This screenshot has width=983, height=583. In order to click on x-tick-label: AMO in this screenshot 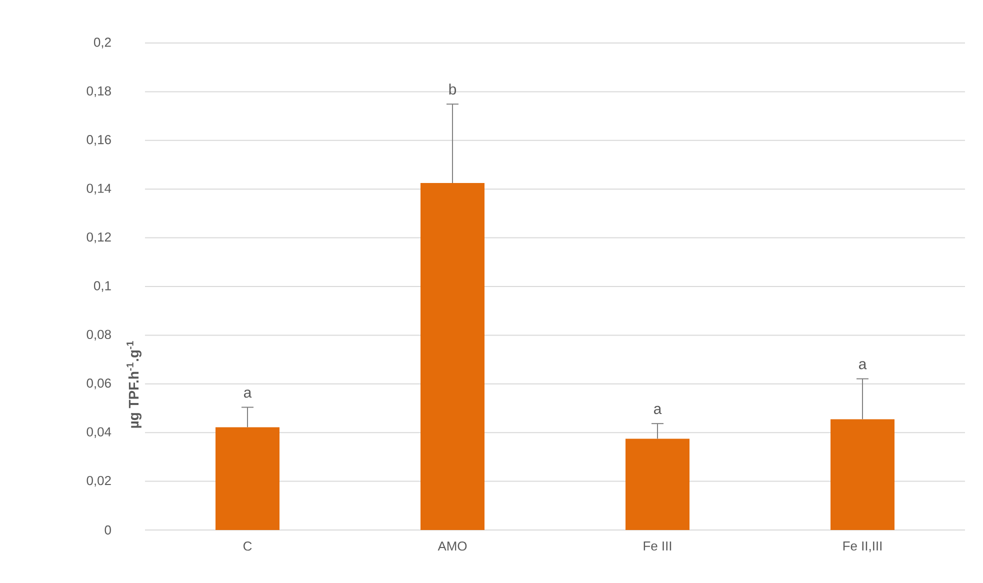, I will do `click(452, 546)`.